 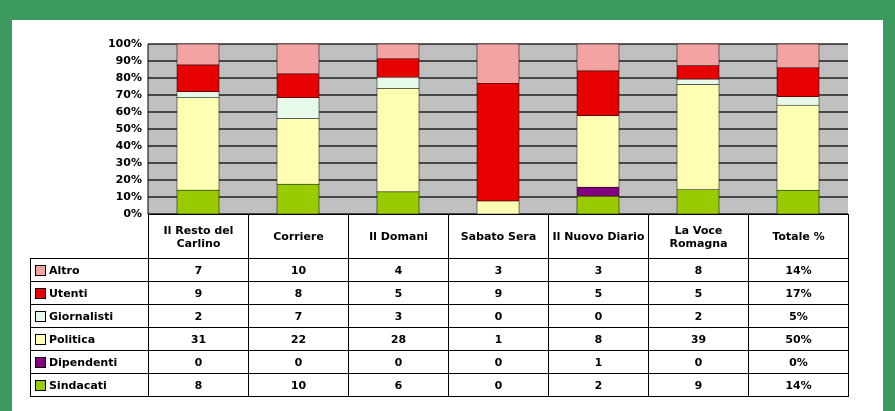 What do you see at coordinates (698, 339) in the screenshot?
I see `table-value: 39` at bounding box center [698, 339].